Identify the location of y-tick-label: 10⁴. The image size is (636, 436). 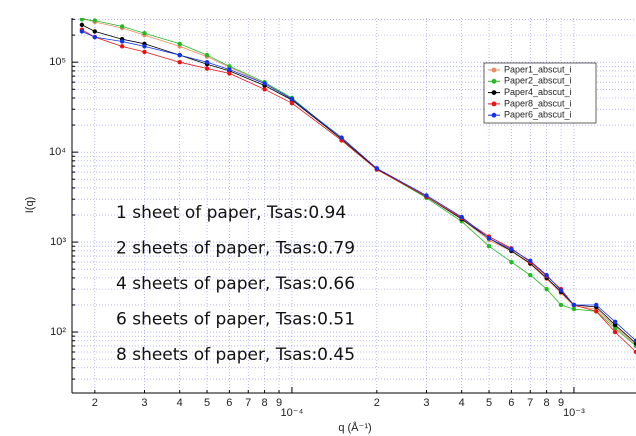
(57, 152).